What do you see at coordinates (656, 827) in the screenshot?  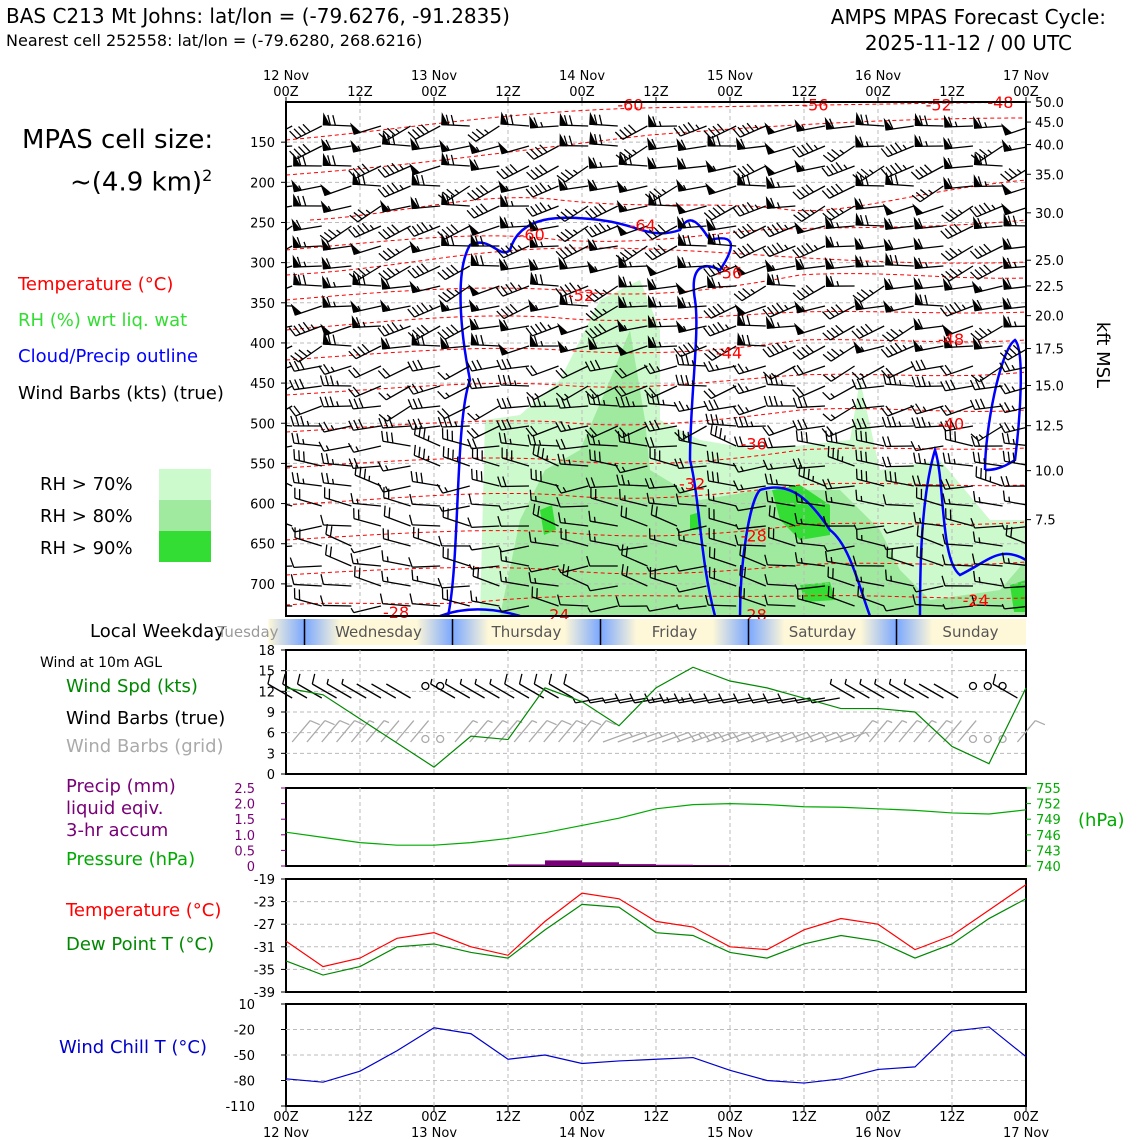 I see `precip-panel-grid` at bounding box center [656, 827].